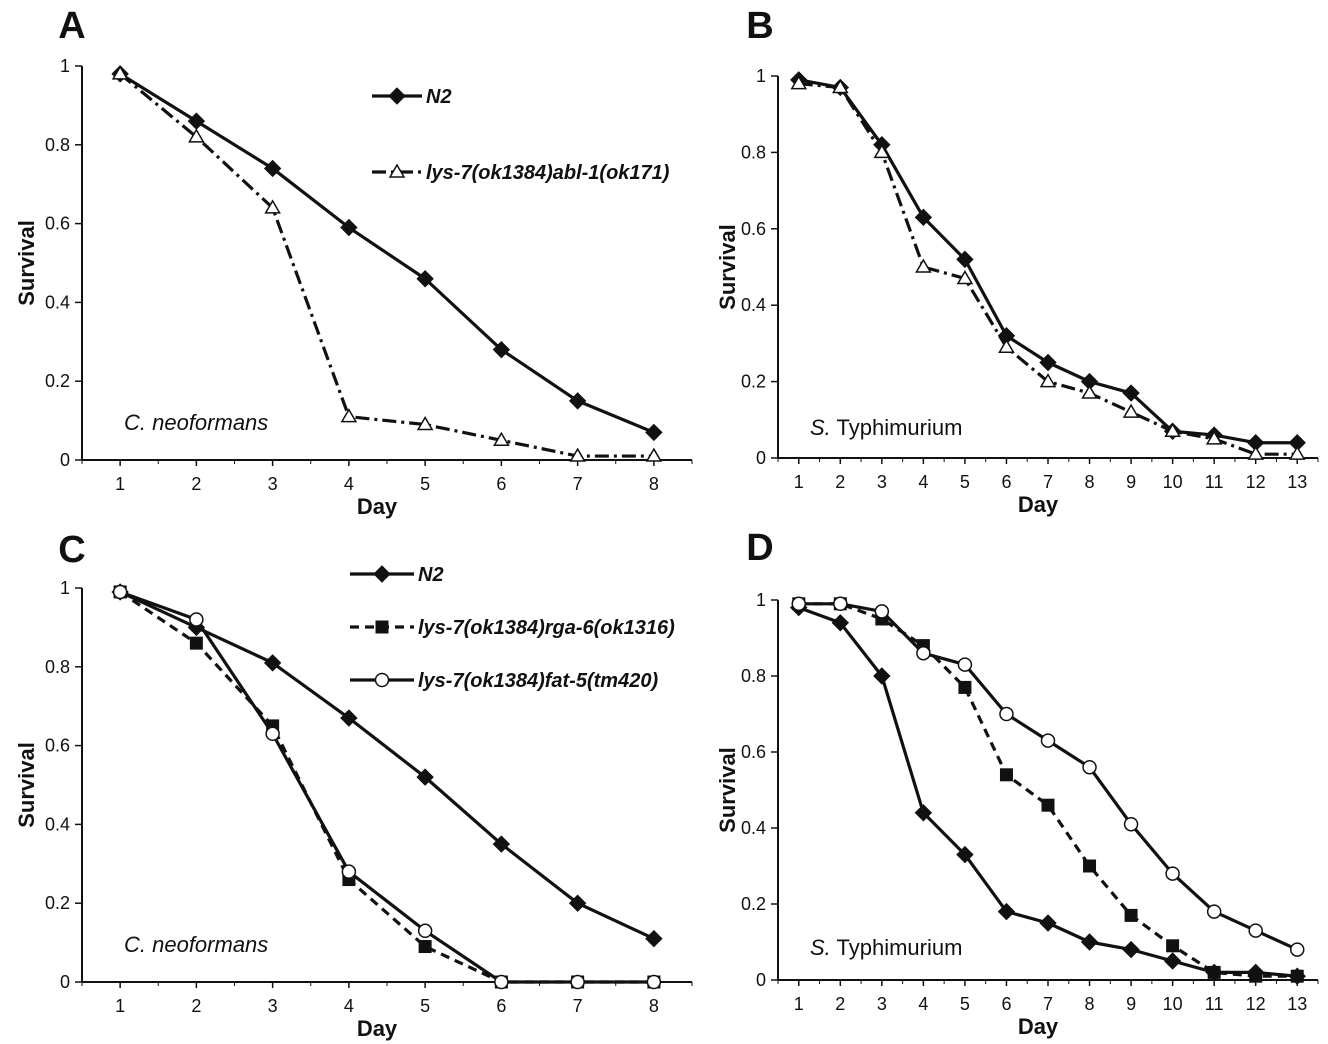  I want to click on x-tick-label: 11, so click(1214, 482).